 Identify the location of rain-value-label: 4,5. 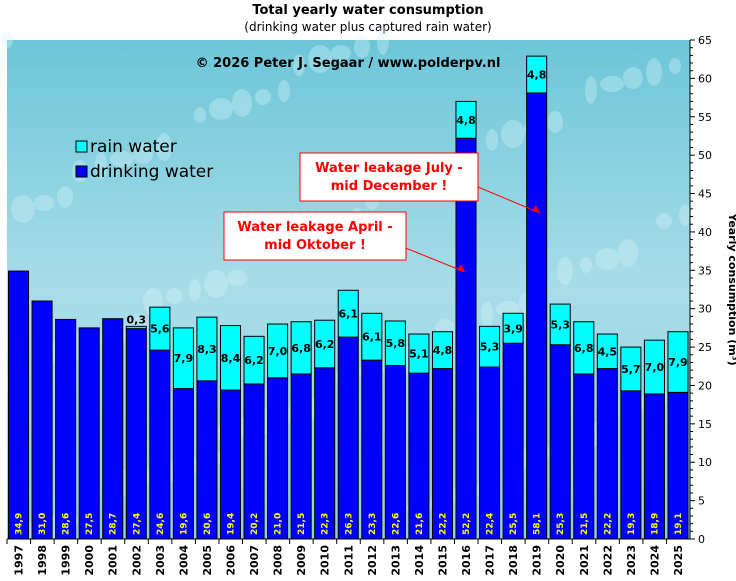
(608, 351).